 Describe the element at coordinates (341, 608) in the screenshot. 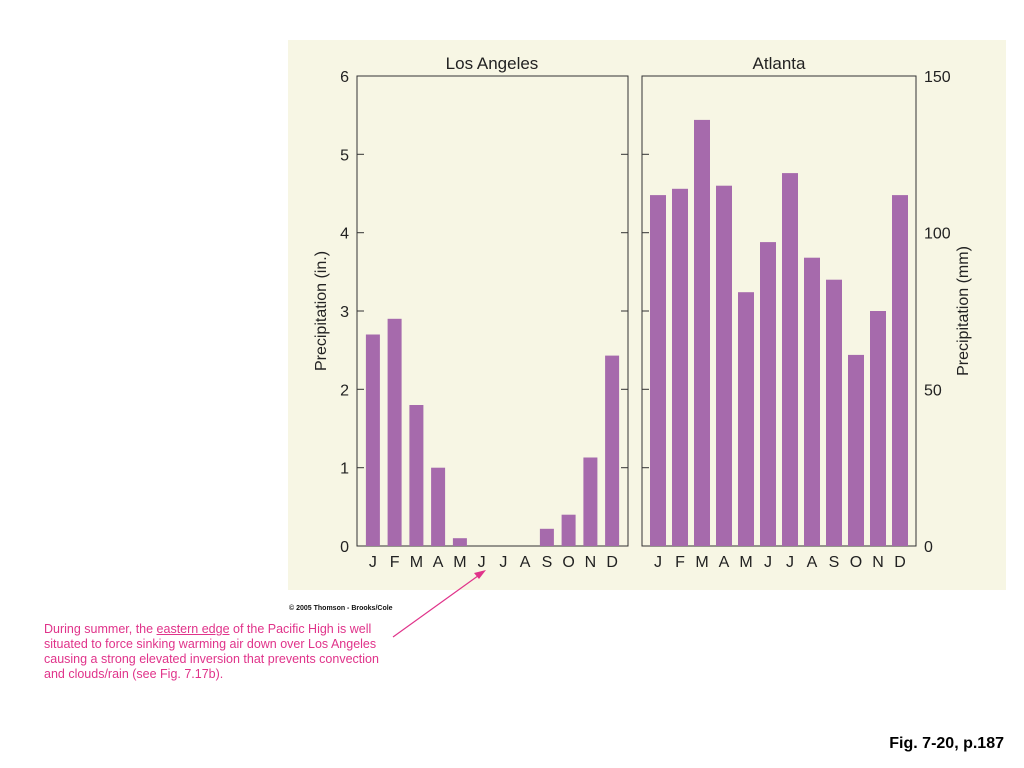

I see `copyright-notice: © 2005 Thomson - Brooks/Cole` at that location.